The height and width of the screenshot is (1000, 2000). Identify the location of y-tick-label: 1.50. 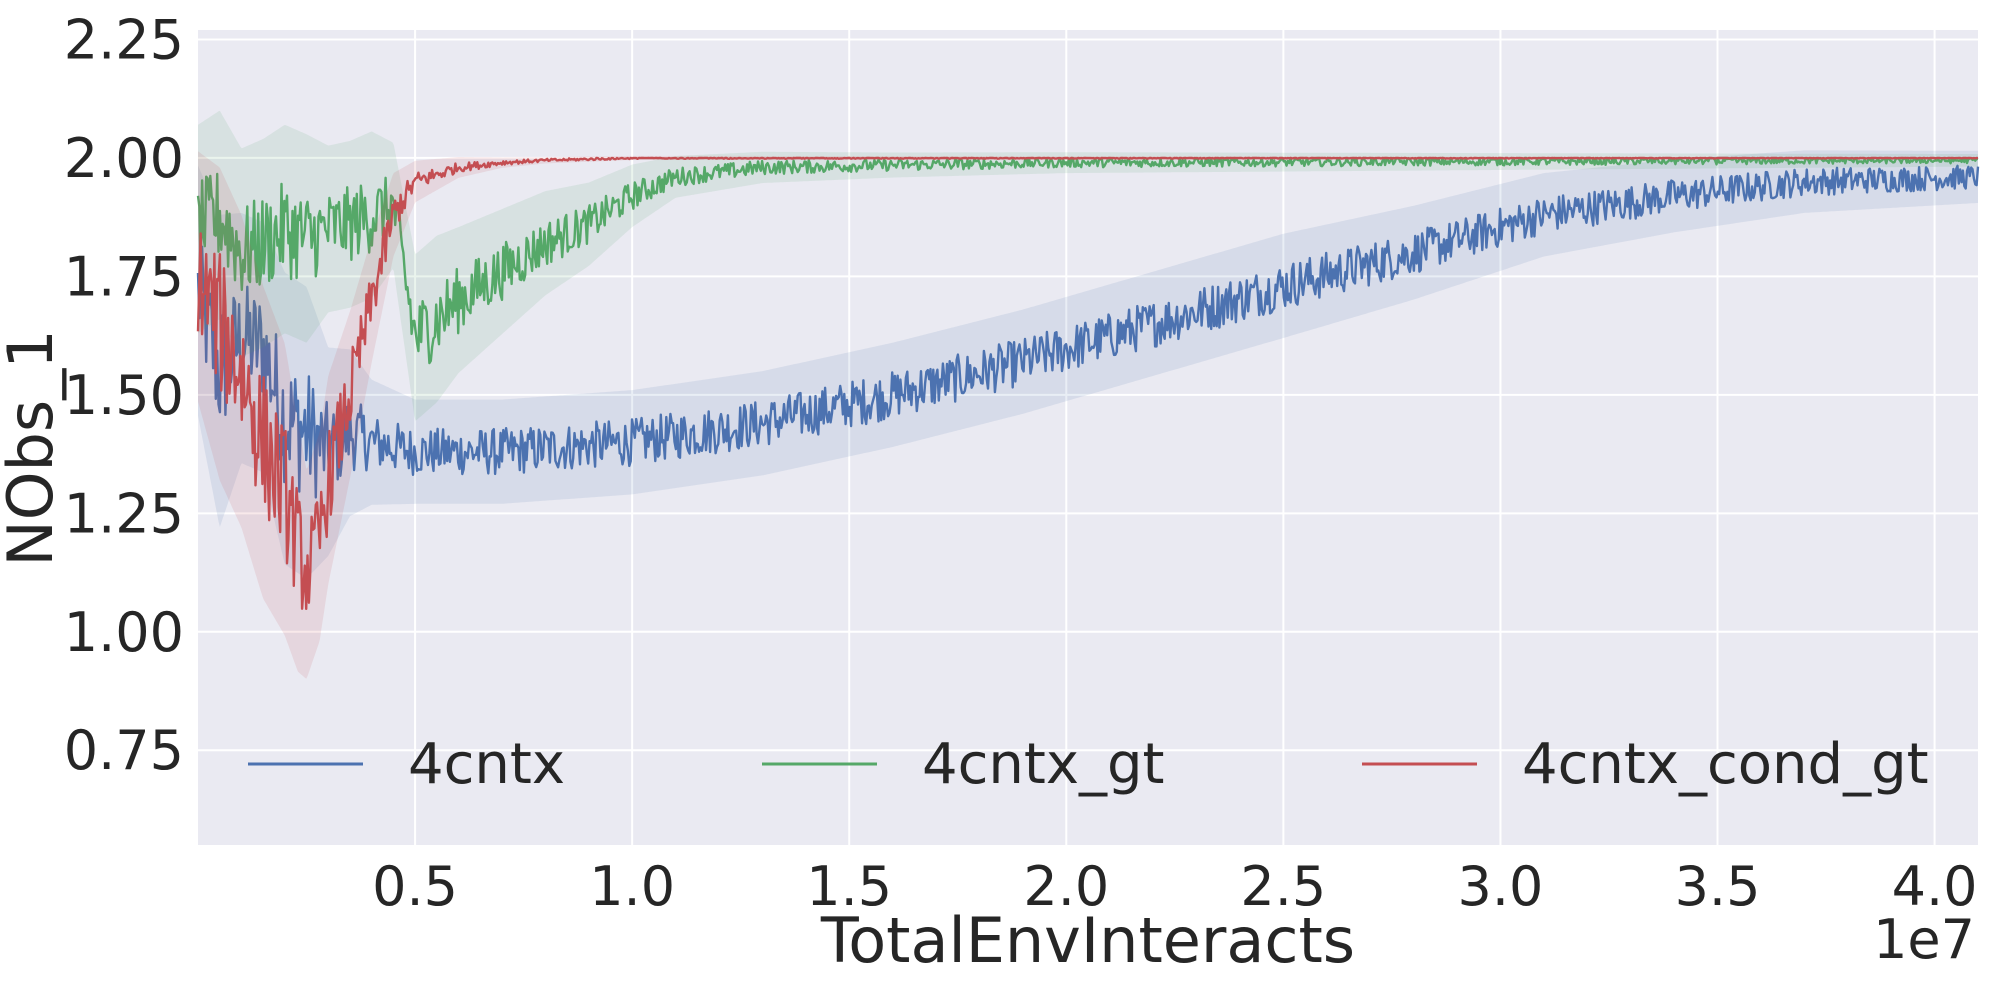
(124, 395).